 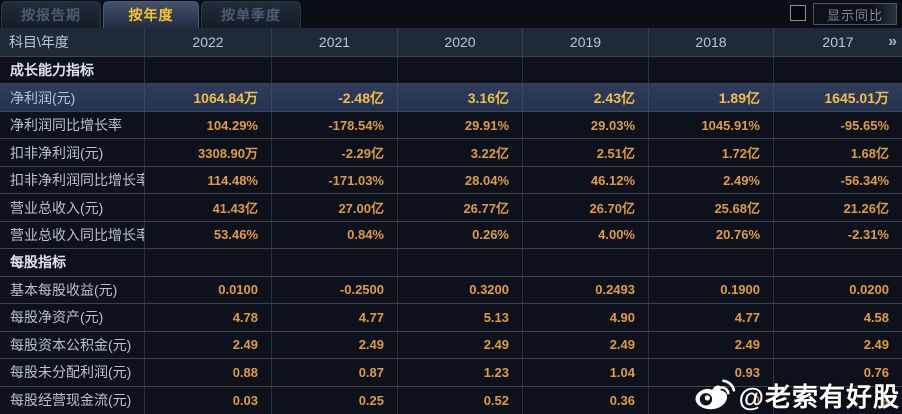 I want to click on more-years-icon: », so click(x=892, y=41).